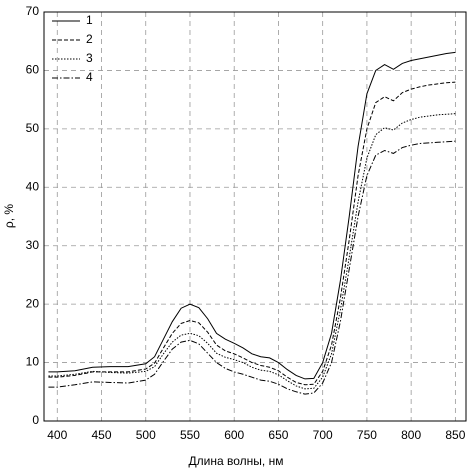 Image resolution: width=472 pixels, height=472 pixels. What do you see at coordinates (278, 435) in the screenshot?
I see `x-tick-label: 650` at bounding box center [278, 435].